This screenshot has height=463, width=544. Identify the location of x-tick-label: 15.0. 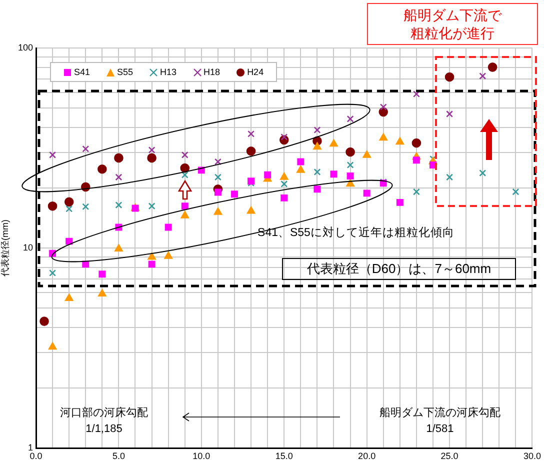
(284, 455).